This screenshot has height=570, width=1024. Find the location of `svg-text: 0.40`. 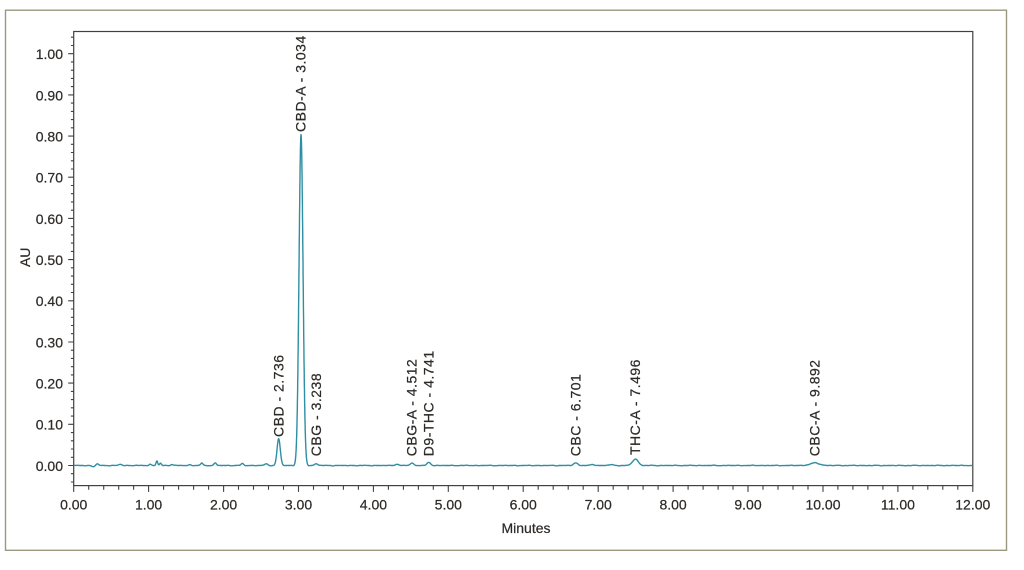

svg-text: 0.40 is located at coordinates (49, 301).